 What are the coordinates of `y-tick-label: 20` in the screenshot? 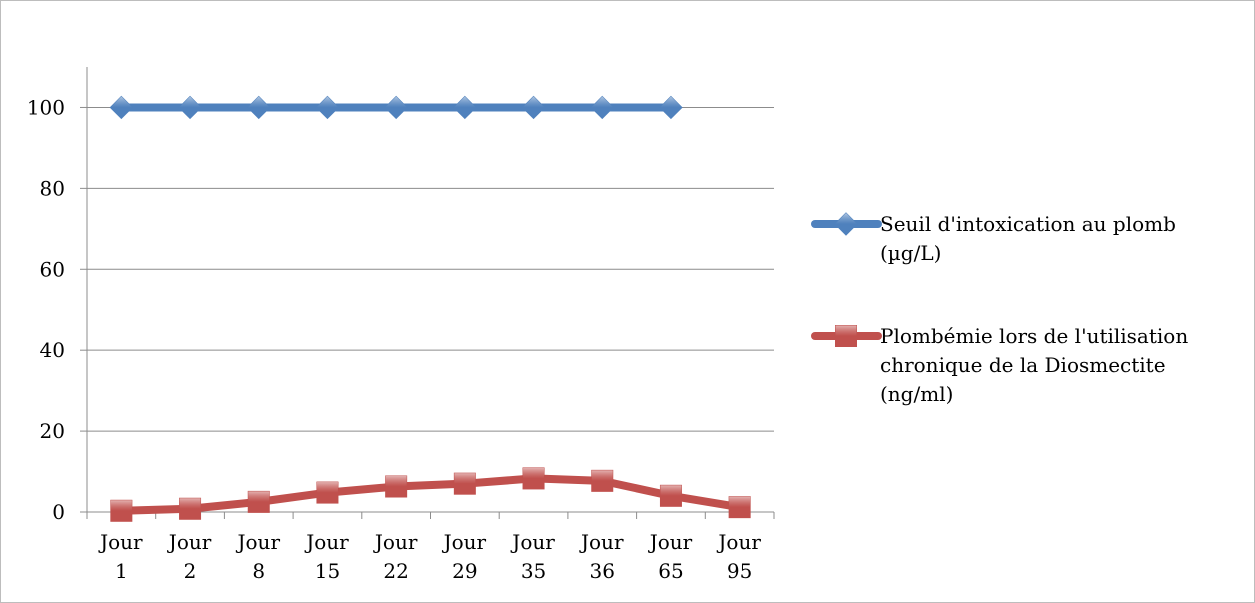 It's located at (52, 431).